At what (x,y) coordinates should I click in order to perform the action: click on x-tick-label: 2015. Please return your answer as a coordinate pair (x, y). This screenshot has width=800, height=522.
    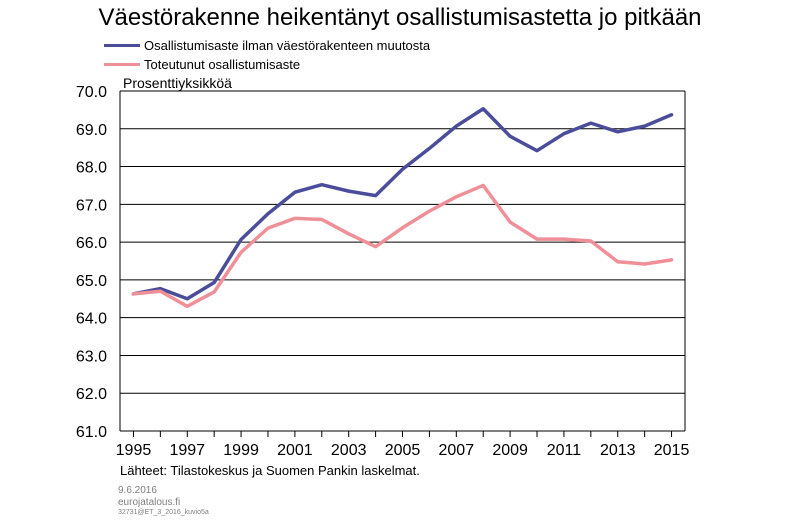
    Looking at the image, I should click on (672, 450).